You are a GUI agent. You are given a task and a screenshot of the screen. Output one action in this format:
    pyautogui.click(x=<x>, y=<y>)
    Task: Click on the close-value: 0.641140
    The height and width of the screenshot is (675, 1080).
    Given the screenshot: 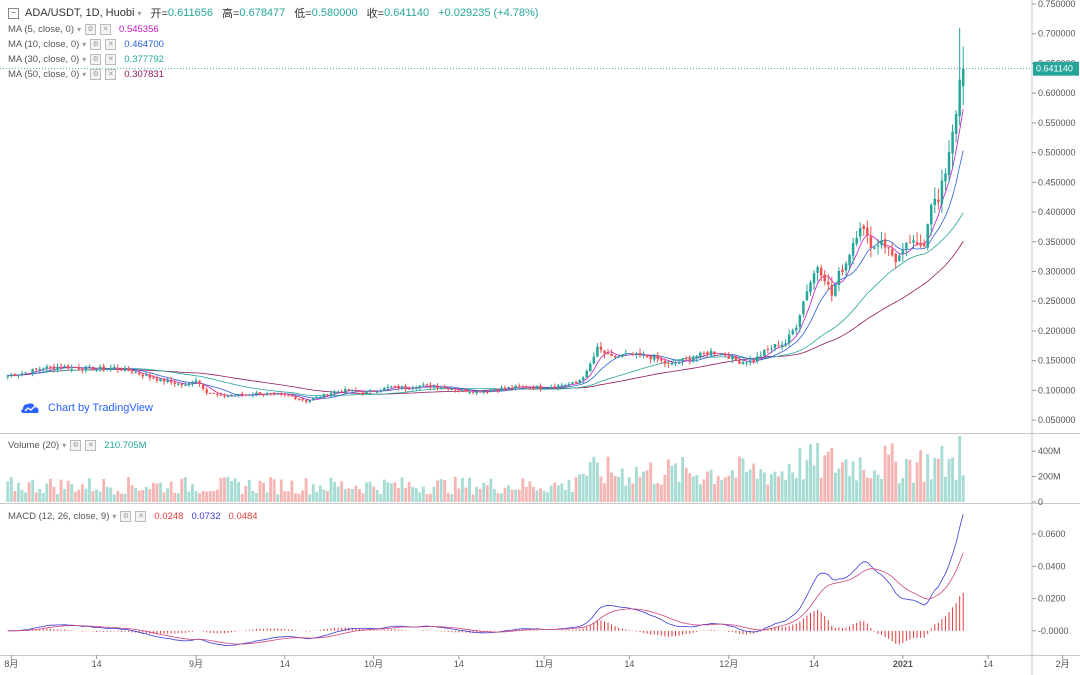 What is the action you would take?
    pyautogui.click(x=407, y=13)
    